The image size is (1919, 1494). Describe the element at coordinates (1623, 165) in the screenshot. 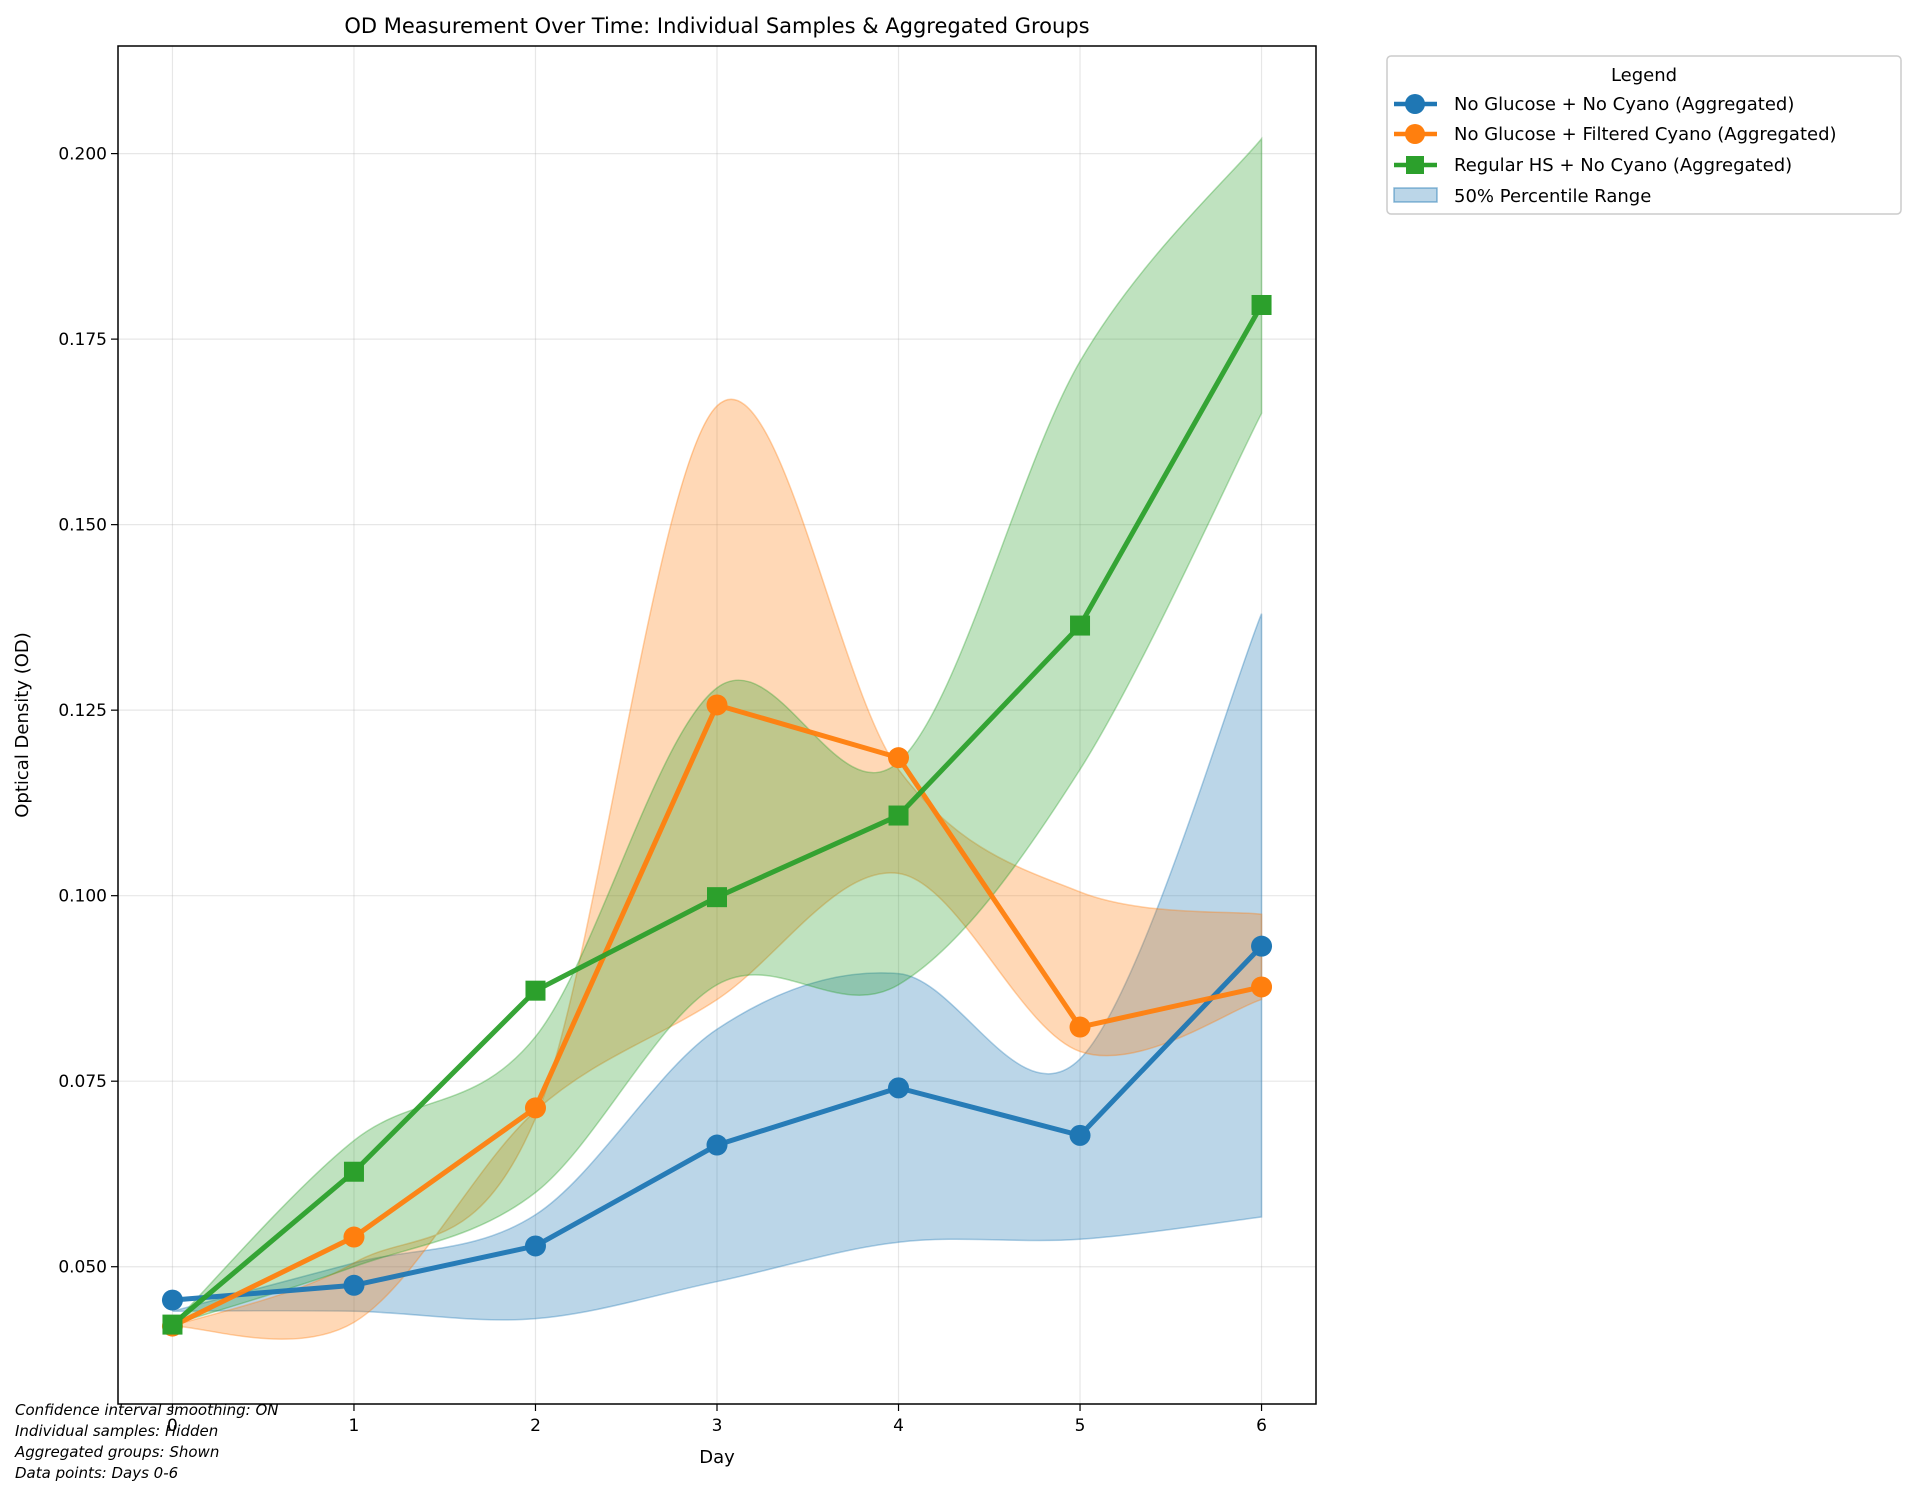

I see `legend-label: Regular HS + No Cyano (Aggregated)` at that location.